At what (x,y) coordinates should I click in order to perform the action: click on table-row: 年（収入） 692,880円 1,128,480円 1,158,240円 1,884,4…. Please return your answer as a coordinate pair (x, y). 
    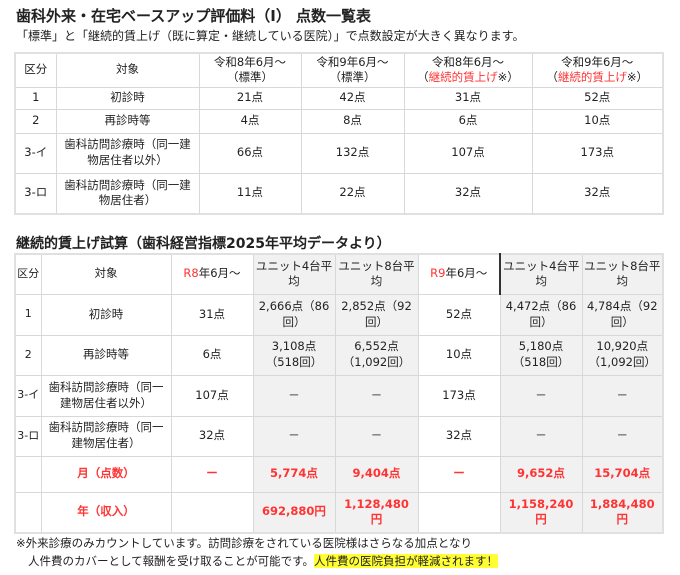
    Looking at the image, I should click on (339, 512).